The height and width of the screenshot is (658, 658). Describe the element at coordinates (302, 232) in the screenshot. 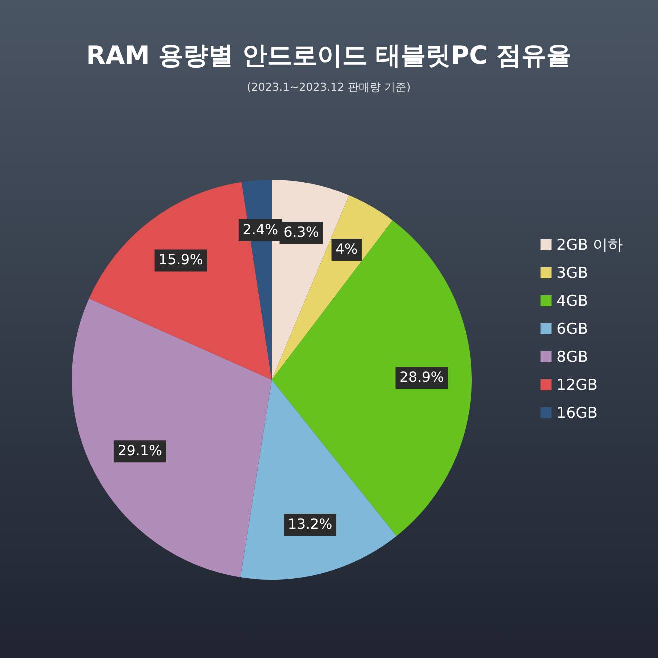

I see `data-label: 6.3%` at that location.